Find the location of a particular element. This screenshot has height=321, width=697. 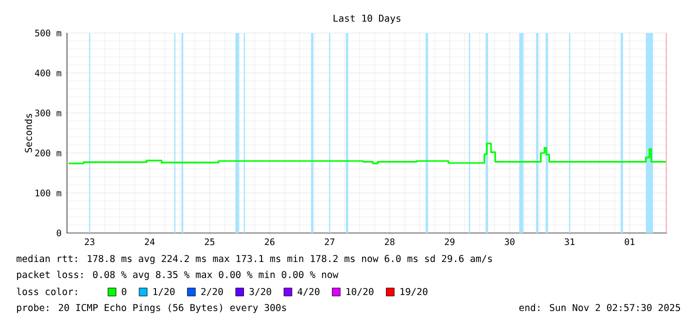

y-tick-label: 0 is located at coordinates (59, 233).